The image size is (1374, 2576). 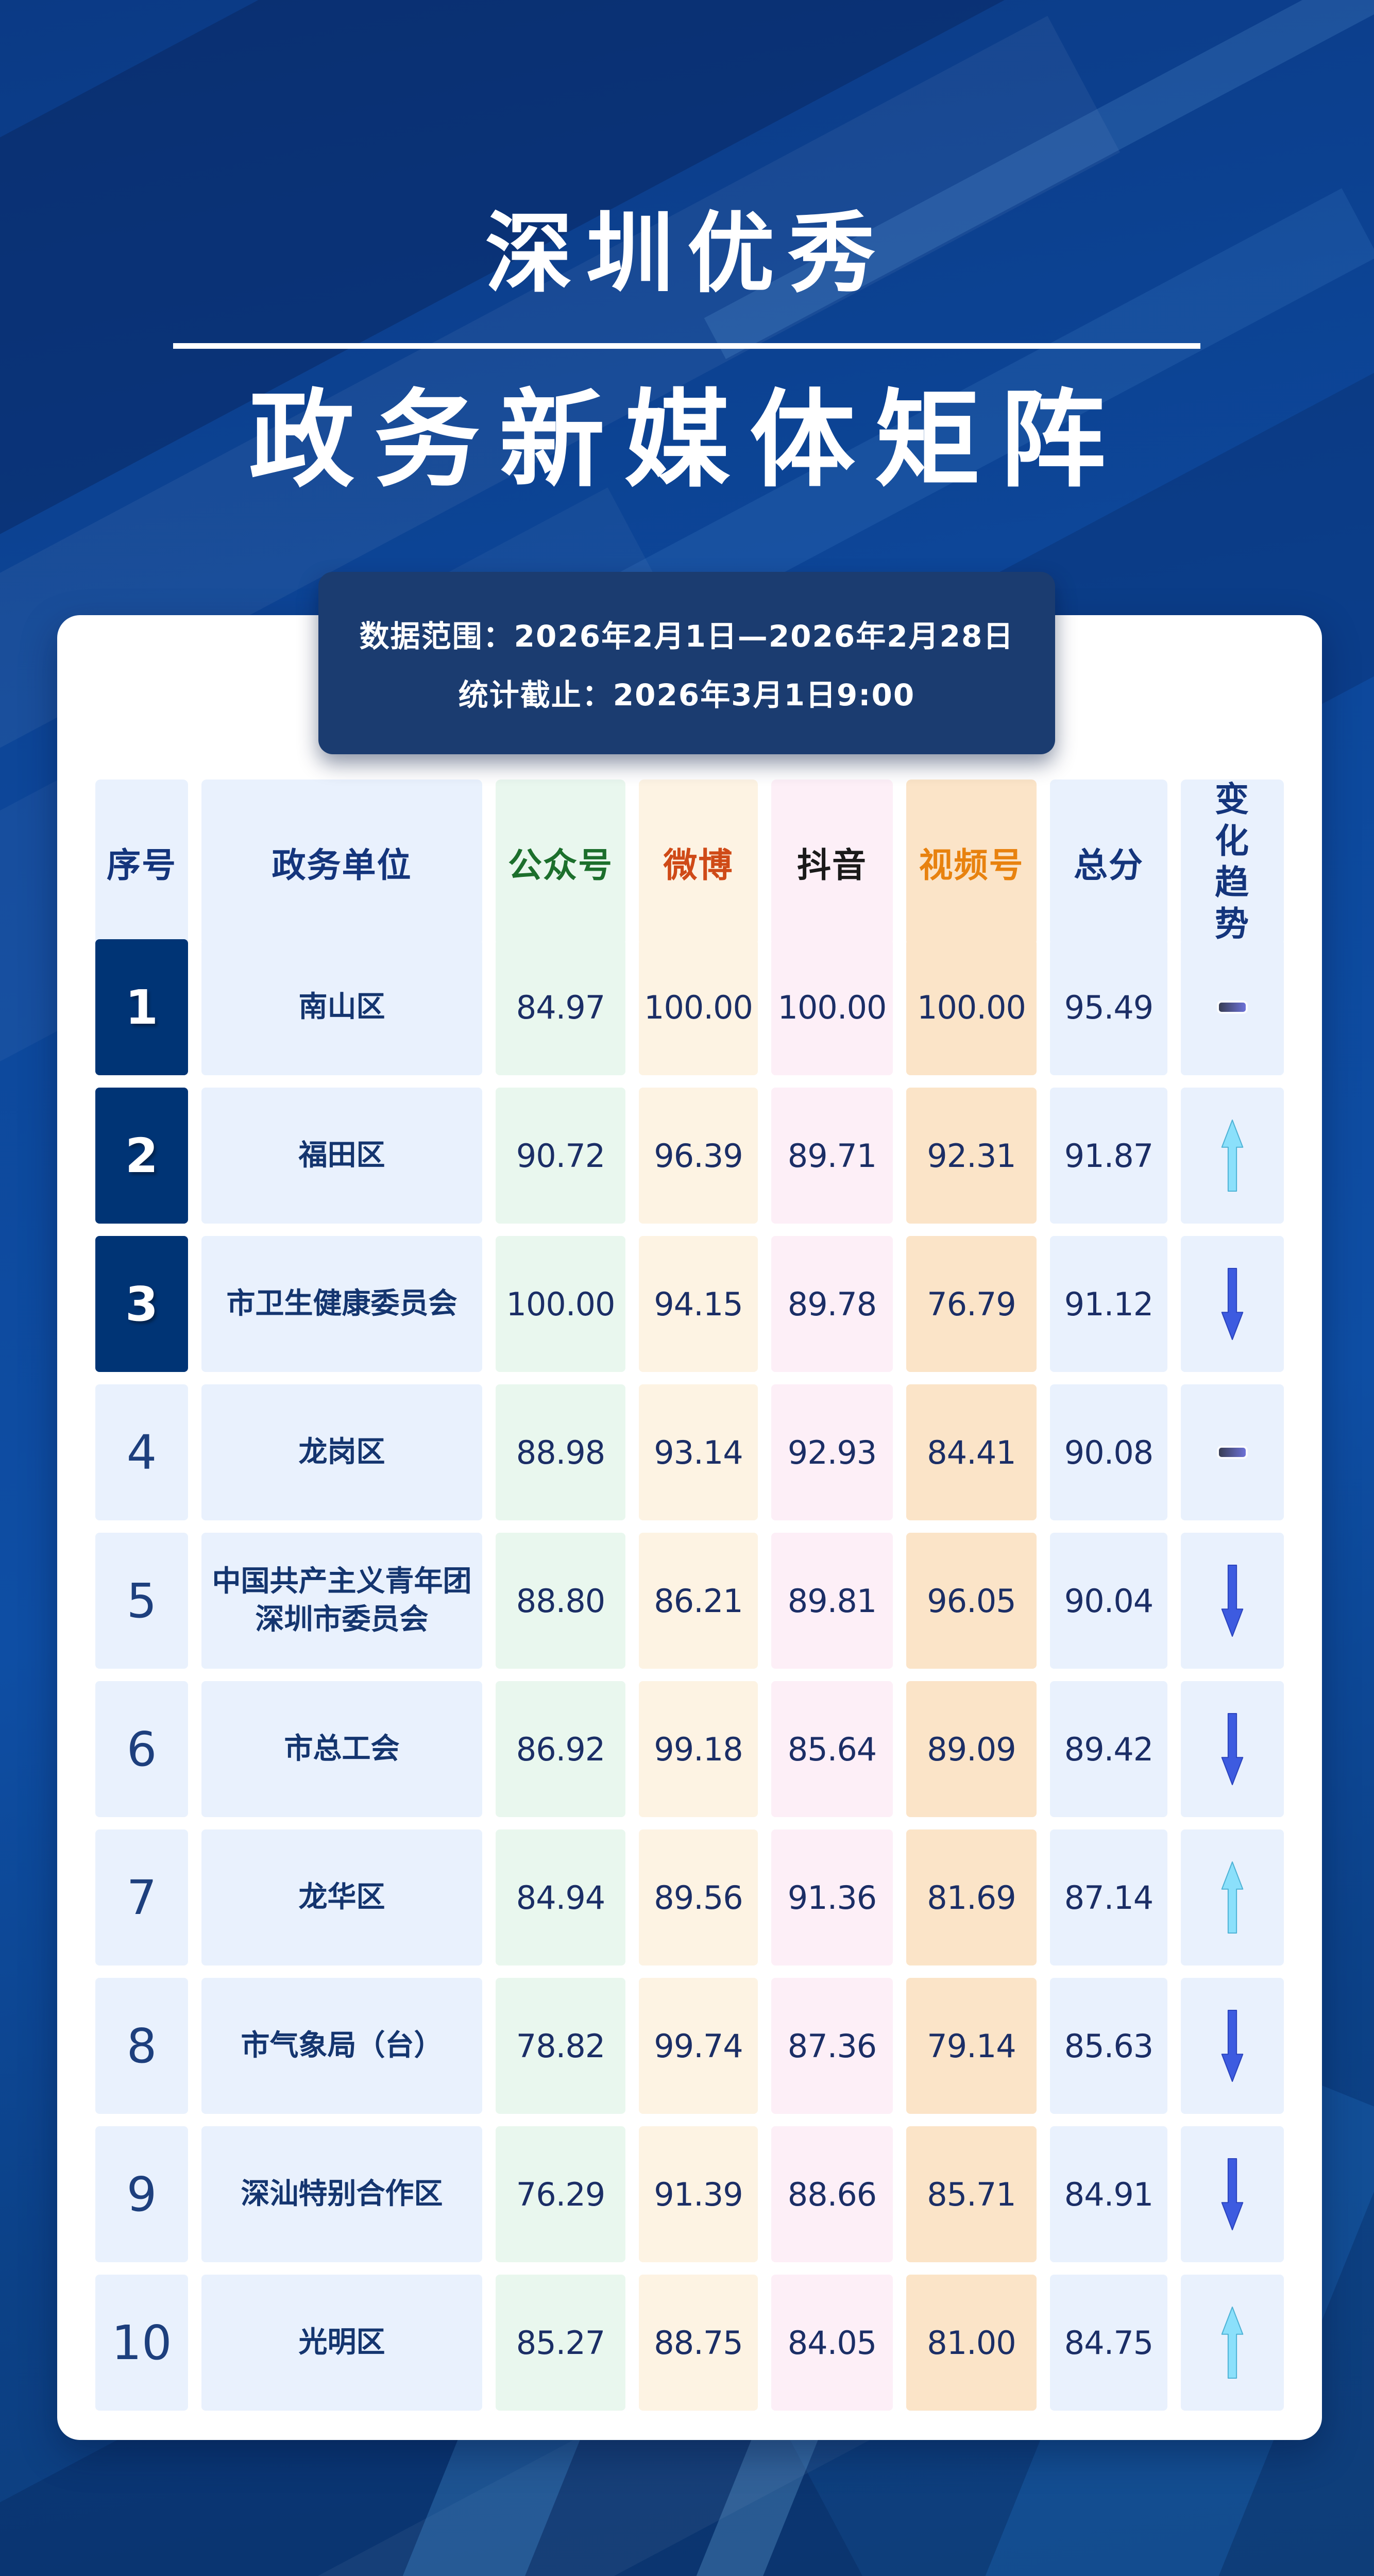 What do you see at coordinates (1039, 180) in the screenshot?
I see `background-streak` at bounding box center [1039, 180].